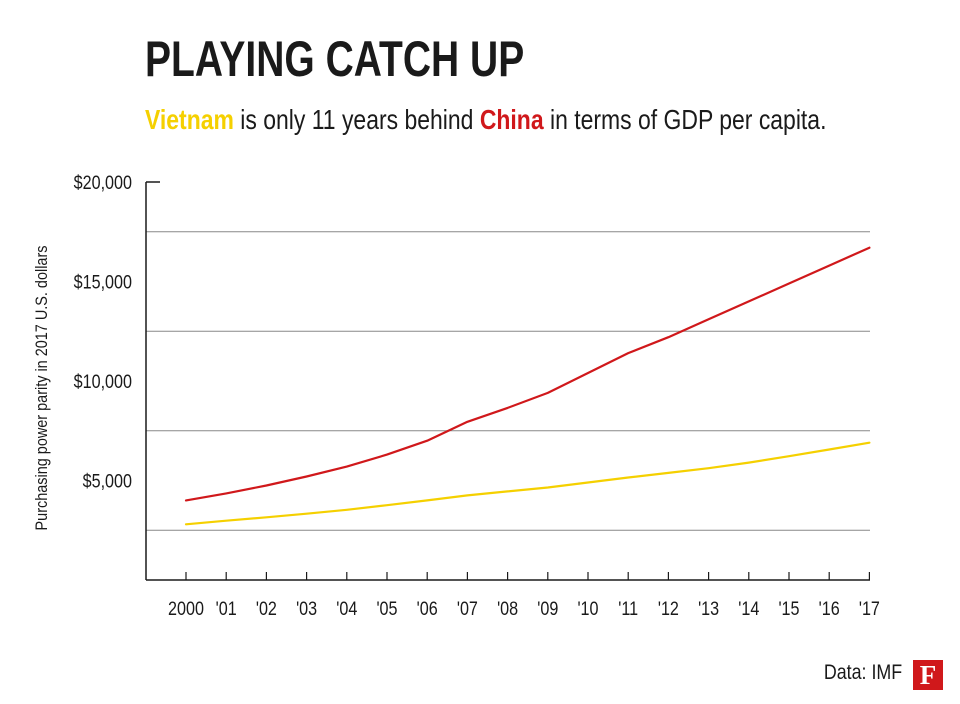 The image size is (960, 704). What do you see at coordinates (547, 609) in the screenshot?
I see `x-tick-label: '09` at bounding box center [547, 609].